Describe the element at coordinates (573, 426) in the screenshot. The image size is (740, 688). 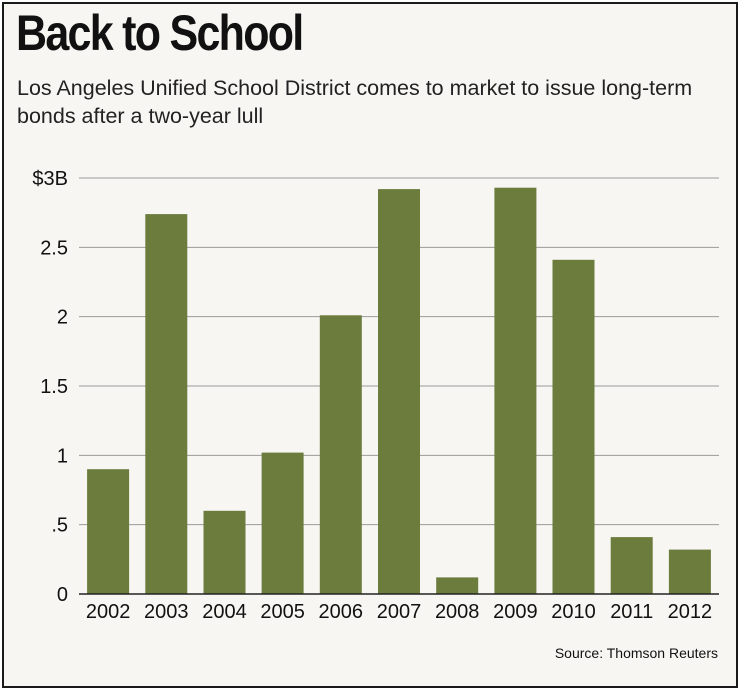
I see `bar-2010` at that location.